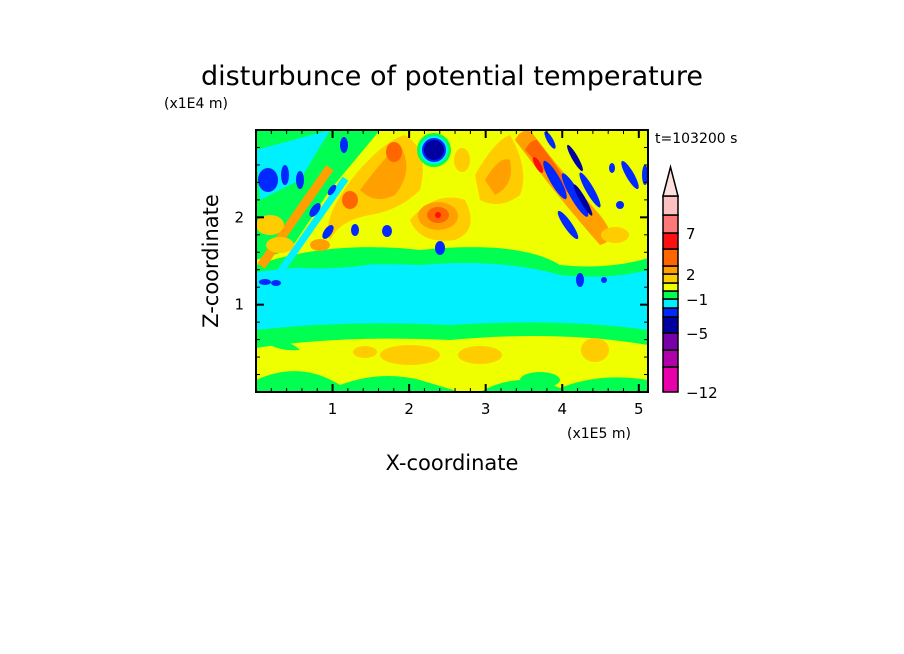 The height and width of the screenshot is (654, 904). I want to click on x-tick-label: 3, so click(486, 409).